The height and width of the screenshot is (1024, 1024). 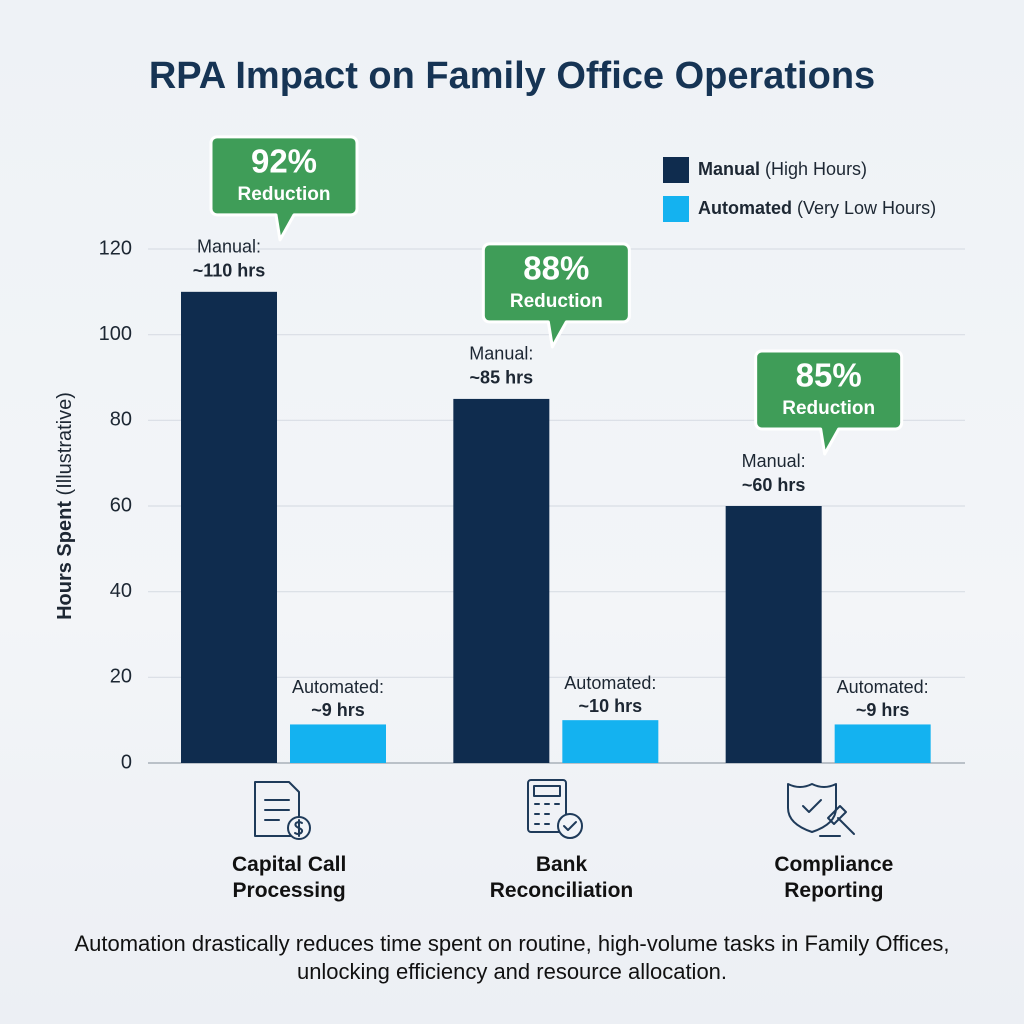 What do you see at coordinates (289, 877) in the screenshot?
I see `x-tick-label: Capital Call Processing` at bounding box center [289, 877].